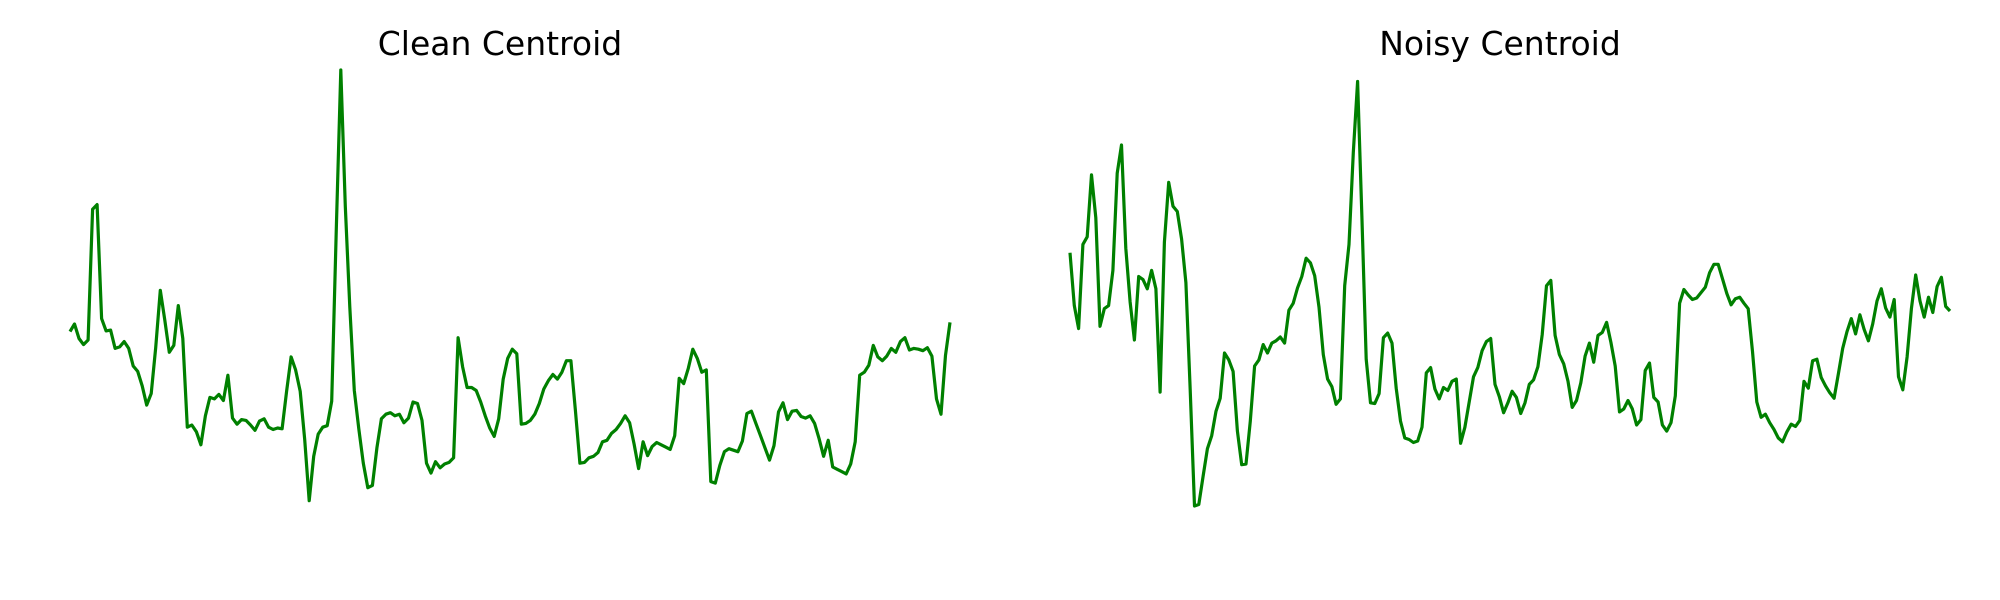  What do you see at coordinates (500, 43) in the screenshot?
I see `clean-centroid-title: Clean Centroid` at bounding box center [500, 43].